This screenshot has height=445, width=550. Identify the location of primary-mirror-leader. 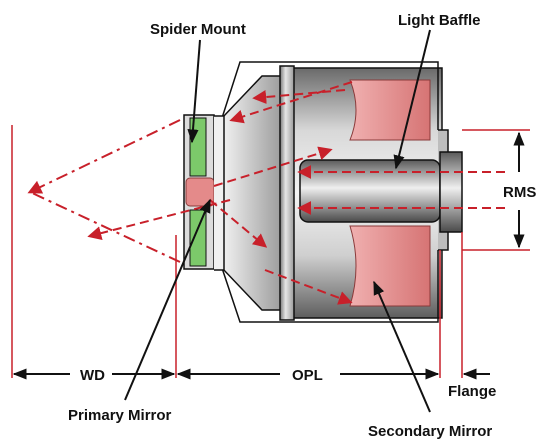
(167, 299).